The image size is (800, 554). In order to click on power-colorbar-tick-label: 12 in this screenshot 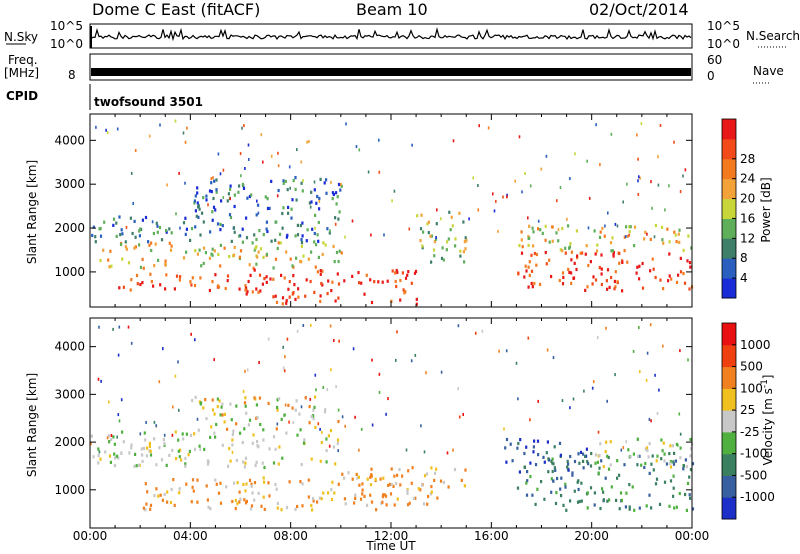, I will do `click(747, 238)`.